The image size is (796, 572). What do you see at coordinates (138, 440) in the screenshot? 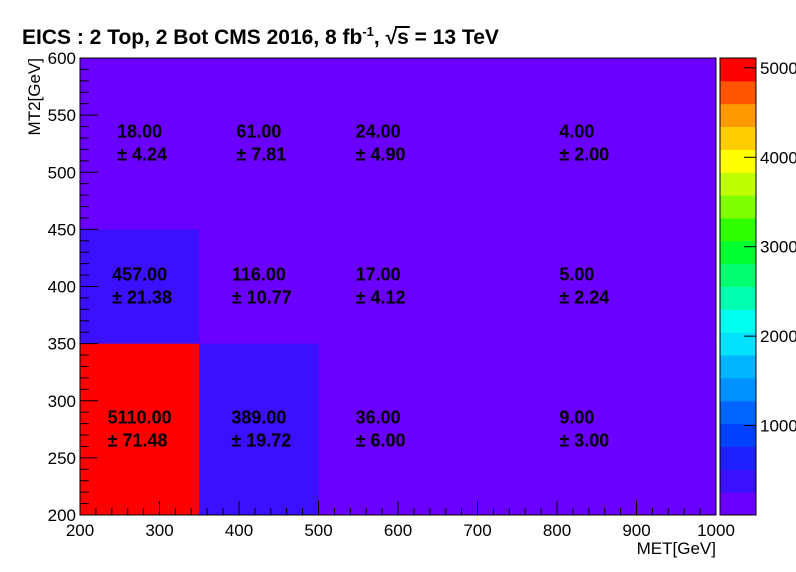
I see `cell-error-label: ± 71.48` at bounding box center [138, 440].